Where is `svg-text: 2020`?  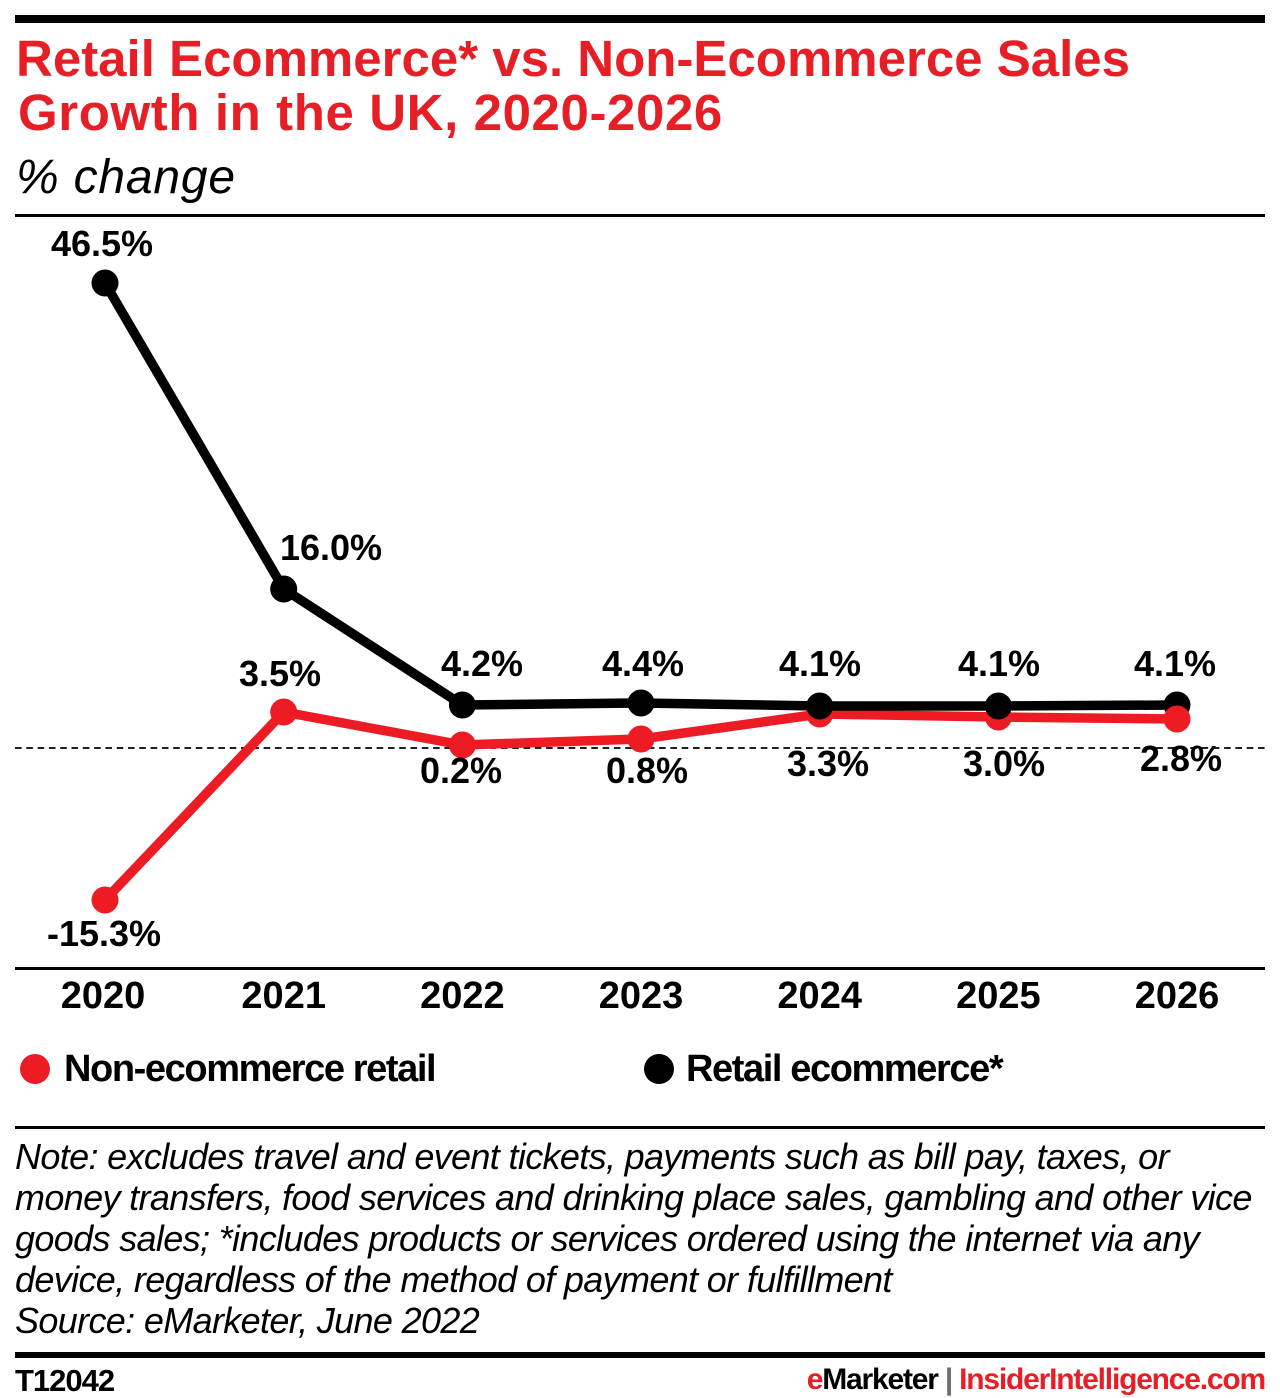 svg-text: 2020 is located at coordinates (103, 996).